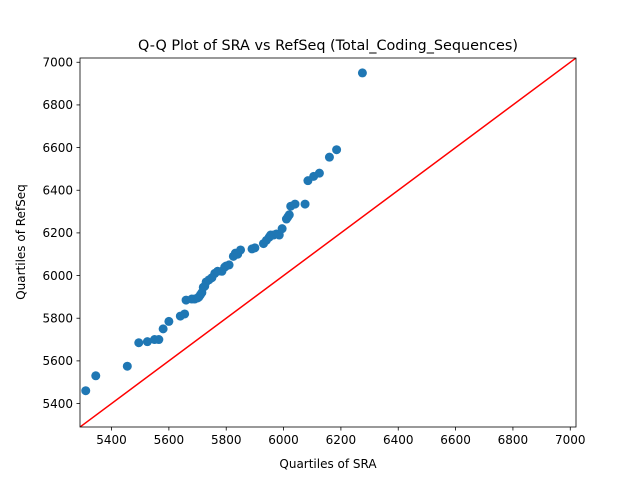 Image resolution: width=640 pixels, height=484 pixels. Describe the element at coordinates (57, 319) in the screenshot. I see `y-tick-label: 5800` at that location.